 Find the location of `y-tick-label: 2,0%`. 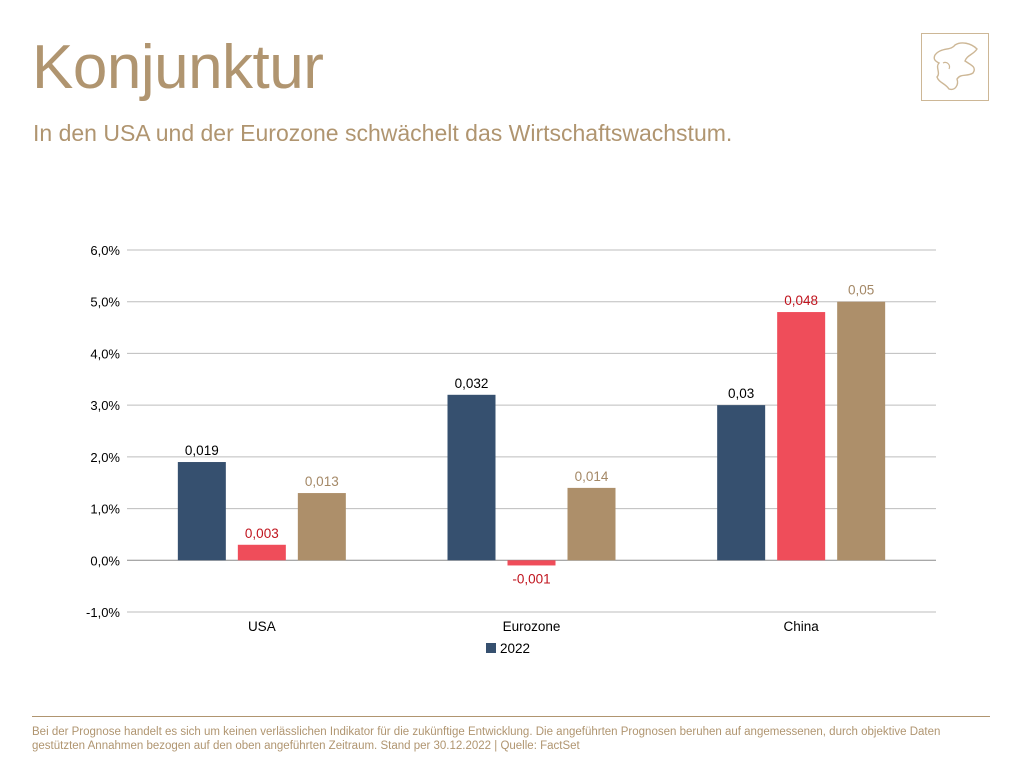

y-tick-label: 2,0% is located at coordinates (105, 457).